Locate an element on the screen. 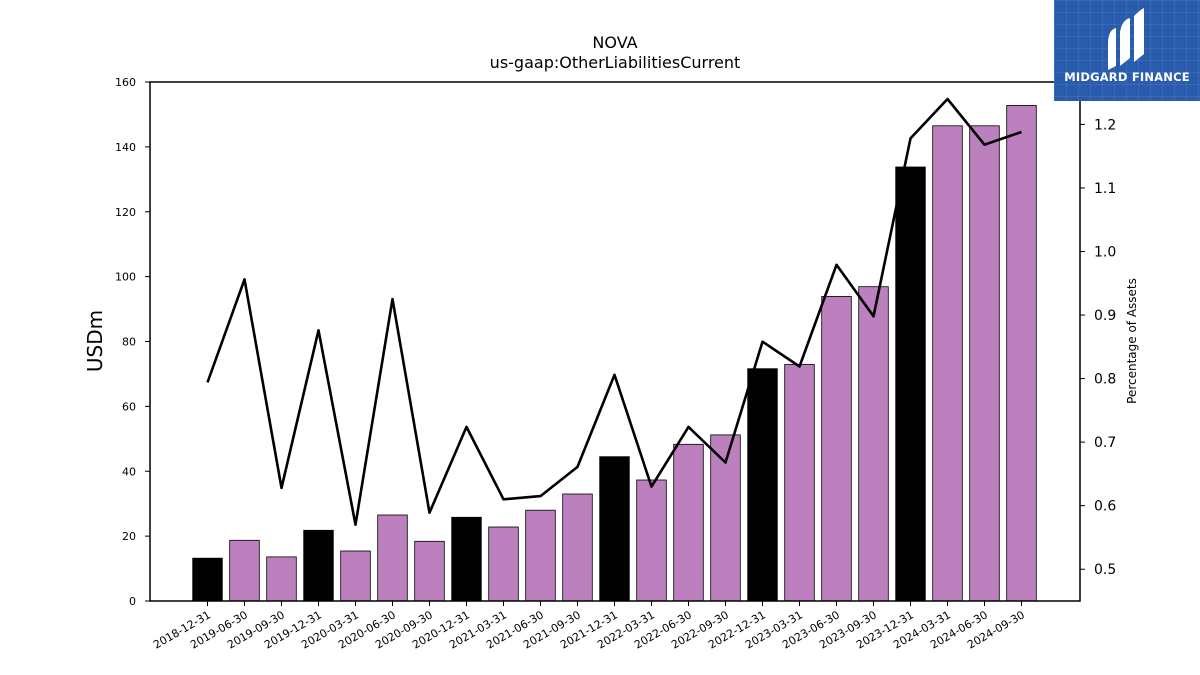  y2-axis-label: Percentage of Assets is located at coordinates (1132, 341).